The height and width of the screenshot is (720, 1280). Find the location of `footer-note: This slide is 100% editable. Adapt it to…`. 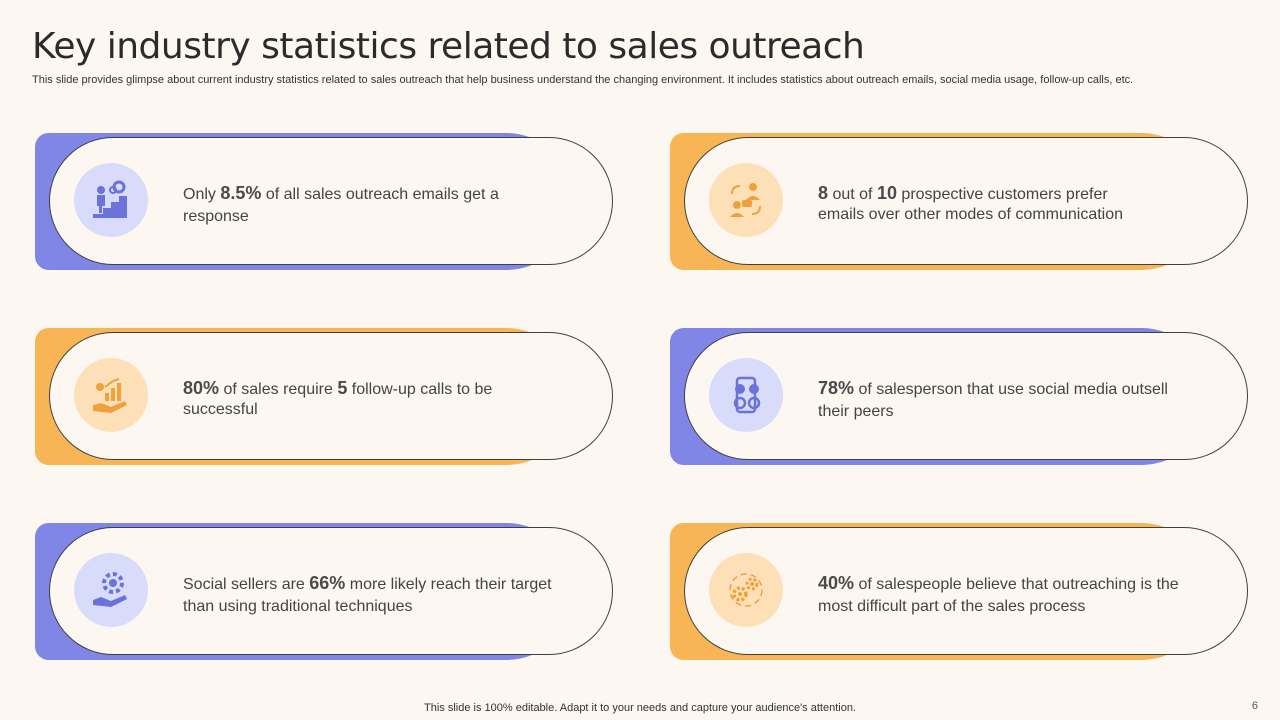

footer-note: This slide is 100% editable. Adapt it to… is located at coordinates (640, 708).